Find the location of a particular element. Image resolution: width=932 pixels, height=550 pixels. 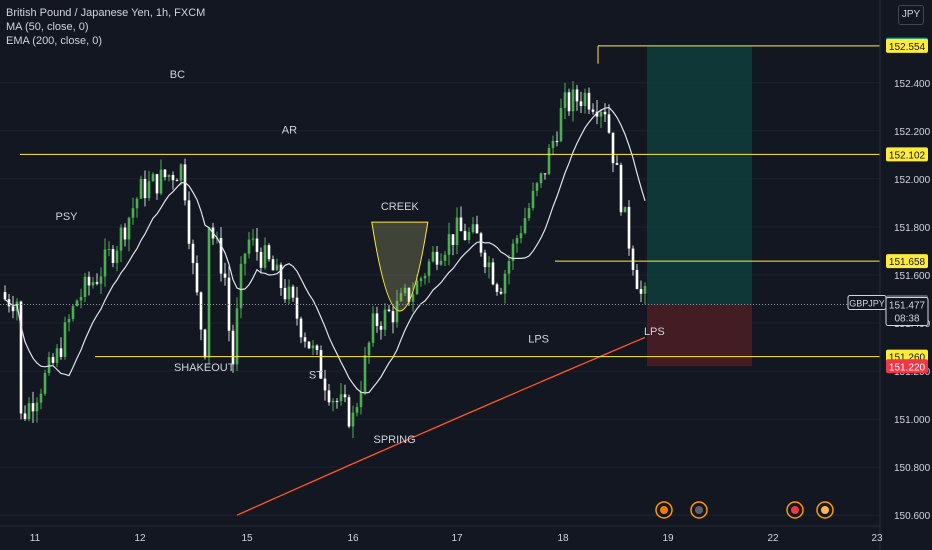

time-tick-label: 18 is located at coordinates (563, 538).